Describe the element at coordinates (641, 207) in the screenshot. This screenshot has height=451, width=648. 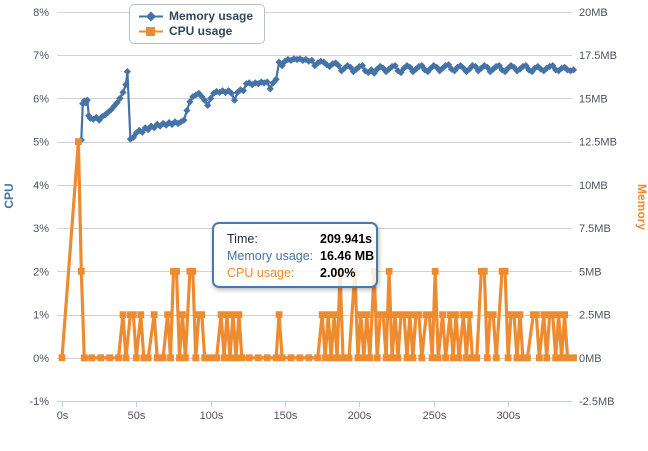
I see `memory-axis-title: Memory` at that location.